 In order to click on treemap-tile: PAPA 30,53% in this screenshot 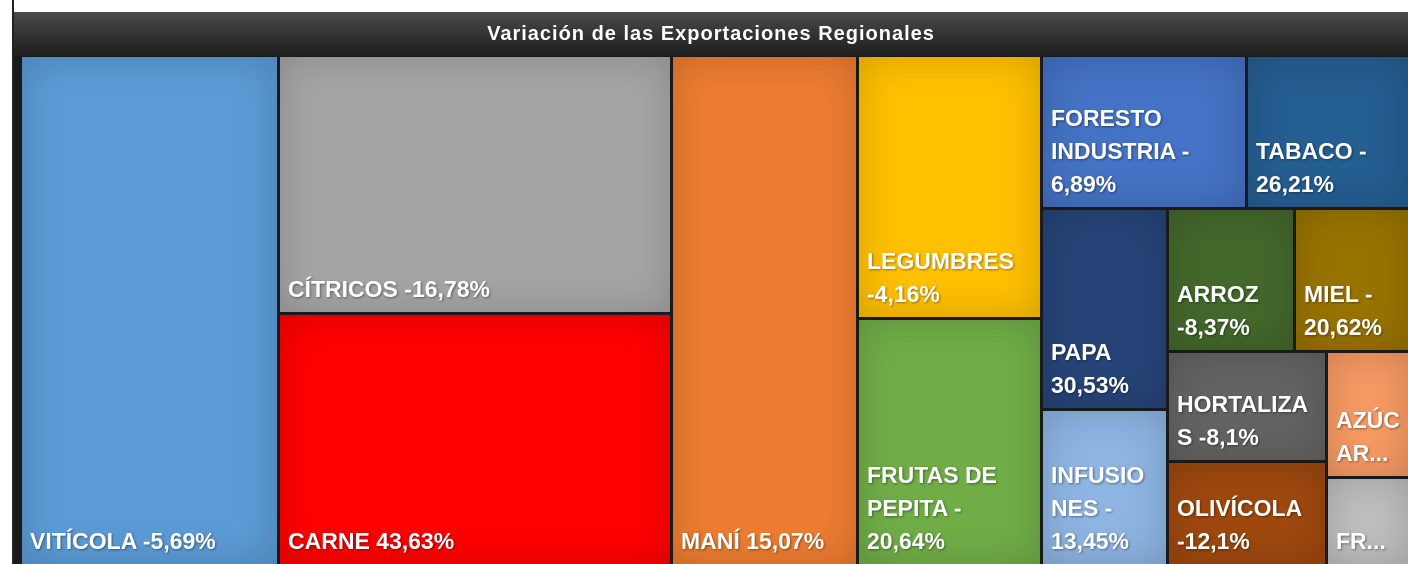, I will do `click(1104, 309)`.